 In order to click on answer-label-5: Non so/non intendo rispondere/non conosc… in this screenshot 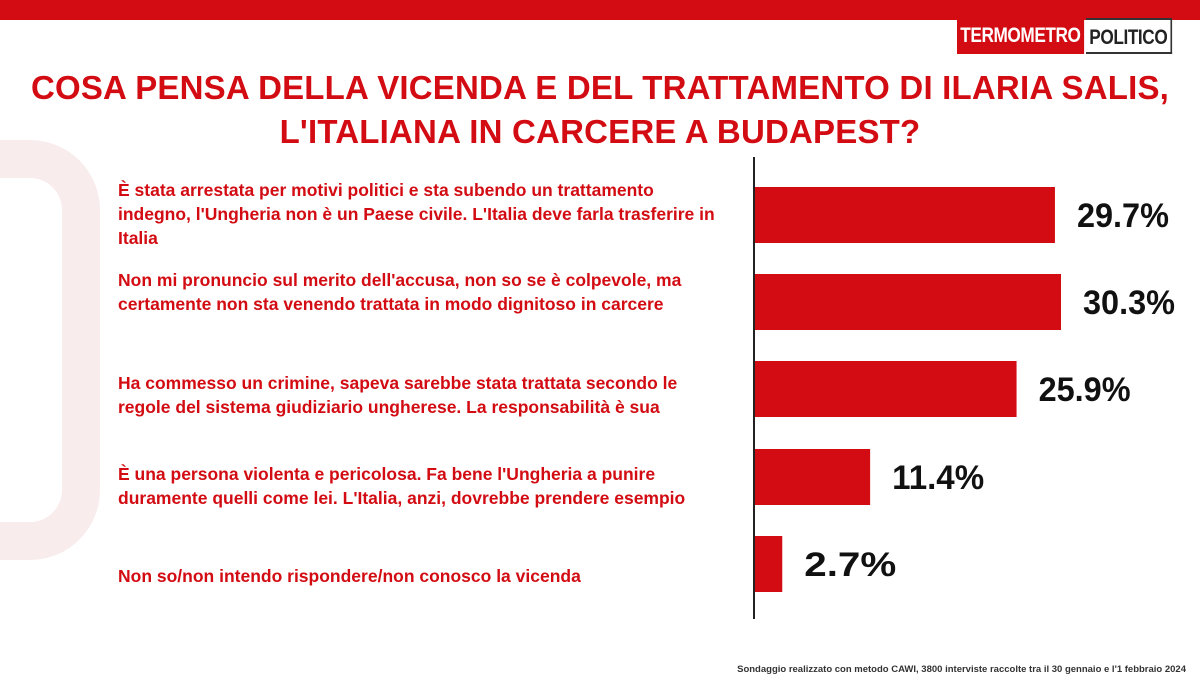, I will do `click(349, 576)`.